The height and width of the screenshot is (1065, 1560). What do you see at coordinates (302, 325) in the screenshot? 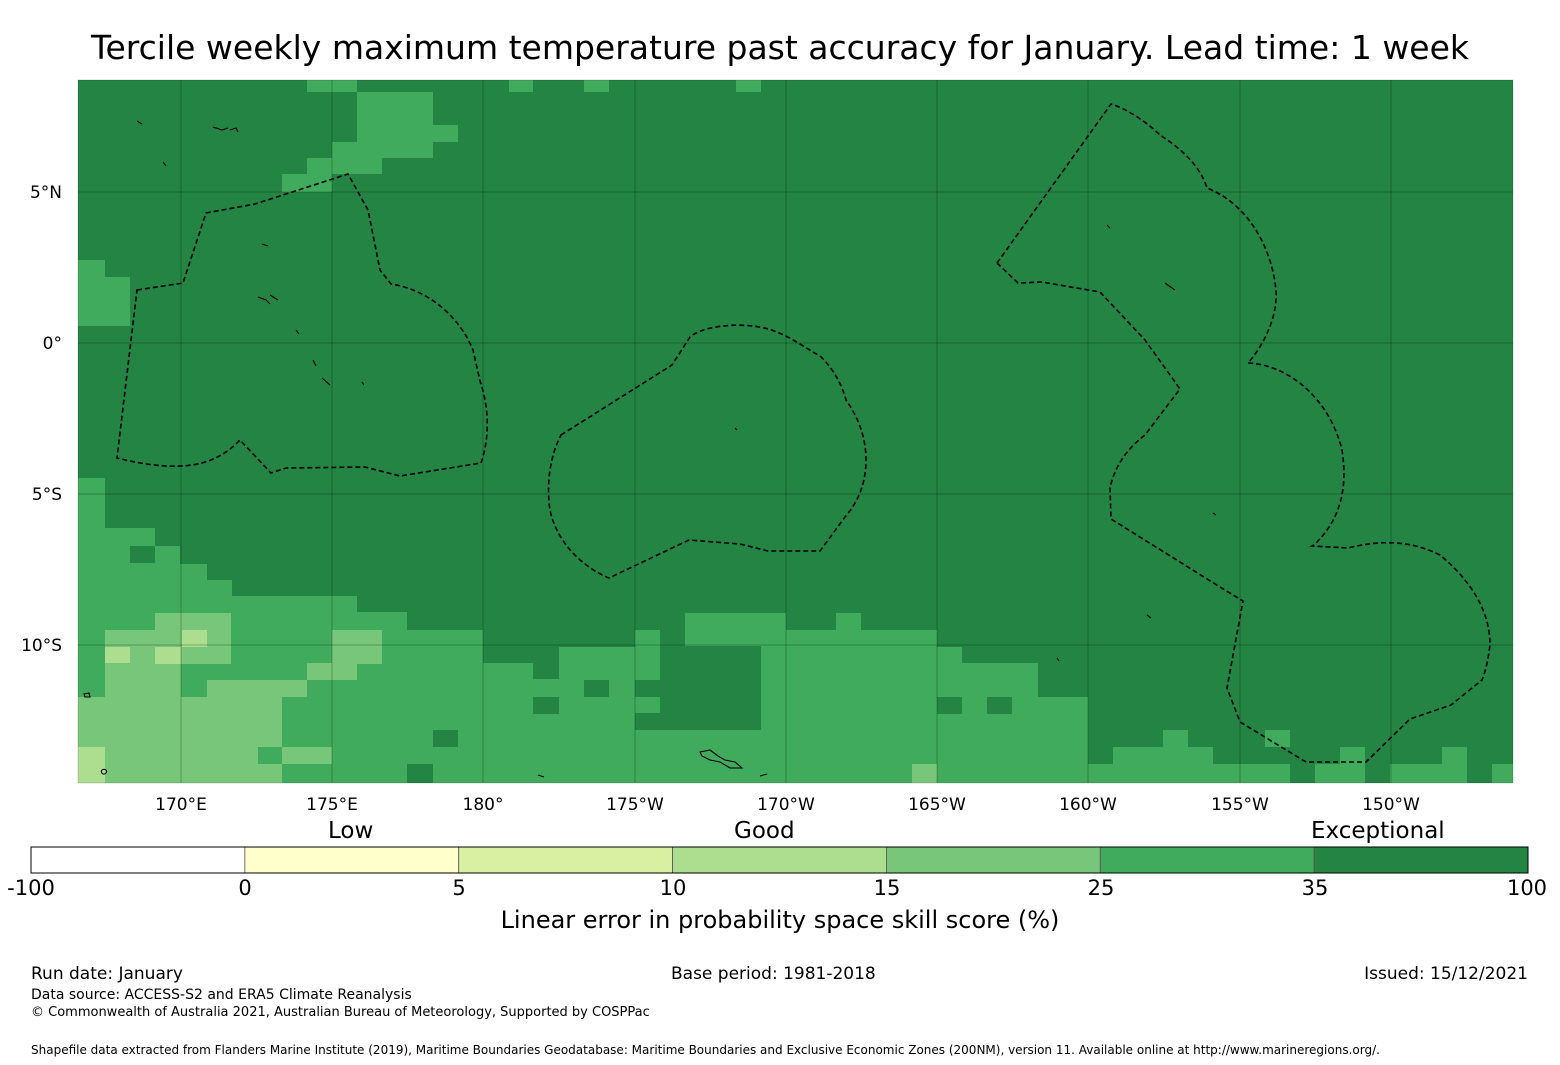
I see `eez-boundary-west` at bounding box center [302, 325].